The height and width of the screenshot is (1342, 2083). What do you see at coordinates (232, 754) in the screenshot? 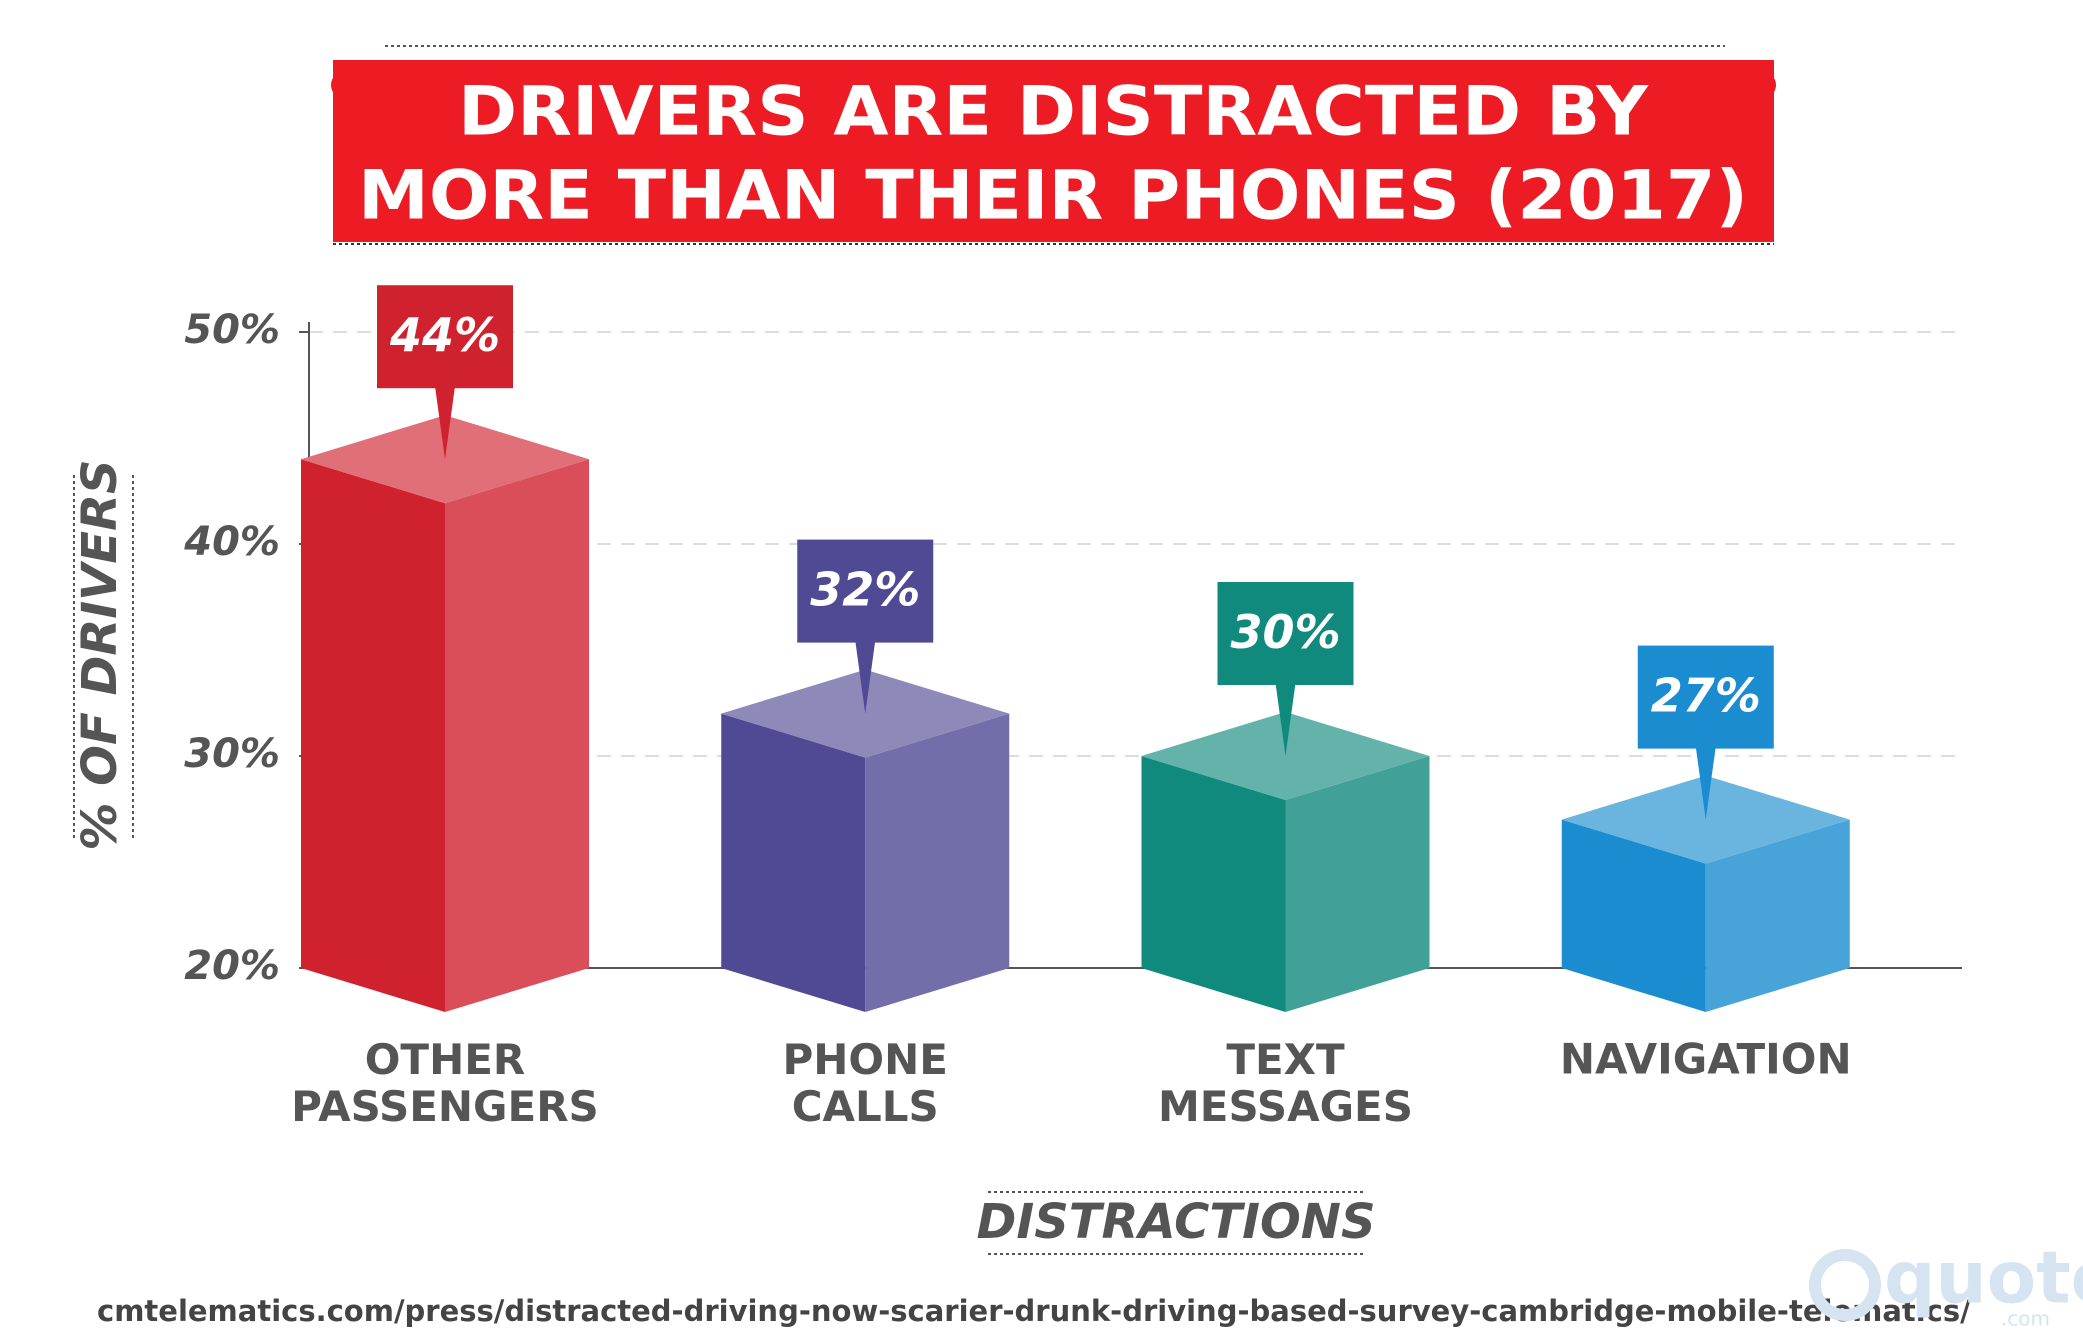
I see `y-tick-label: 30%` at bounding box center [232, 754].